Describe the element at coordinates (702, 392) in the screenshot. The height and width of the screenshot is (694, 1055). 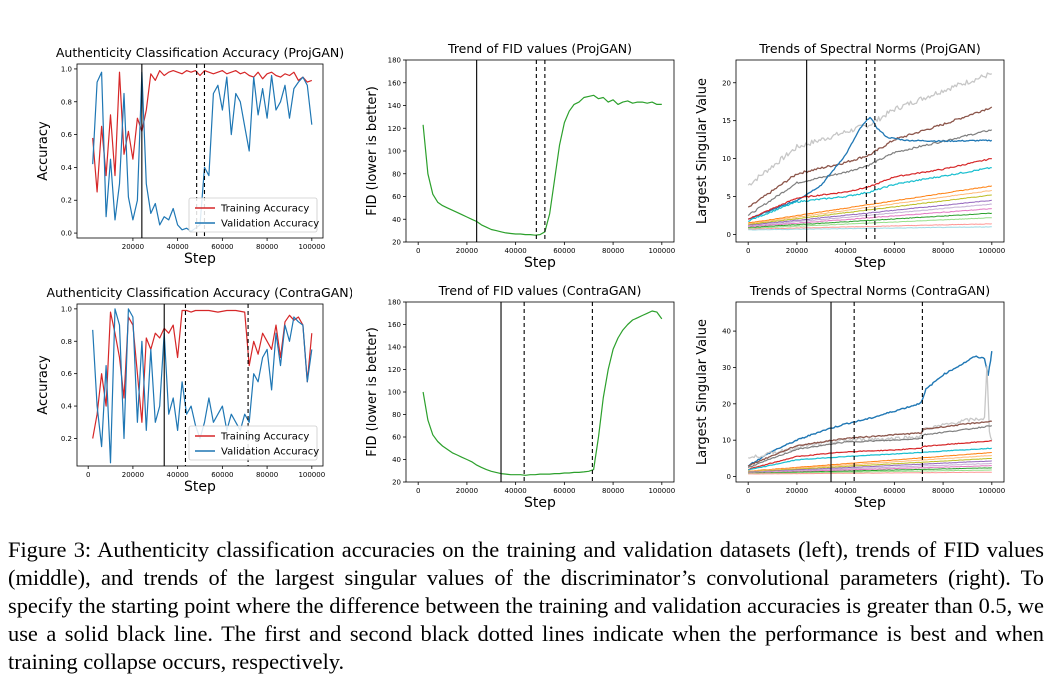
I see `y-axis-label: Largest Singular Value` at that location.